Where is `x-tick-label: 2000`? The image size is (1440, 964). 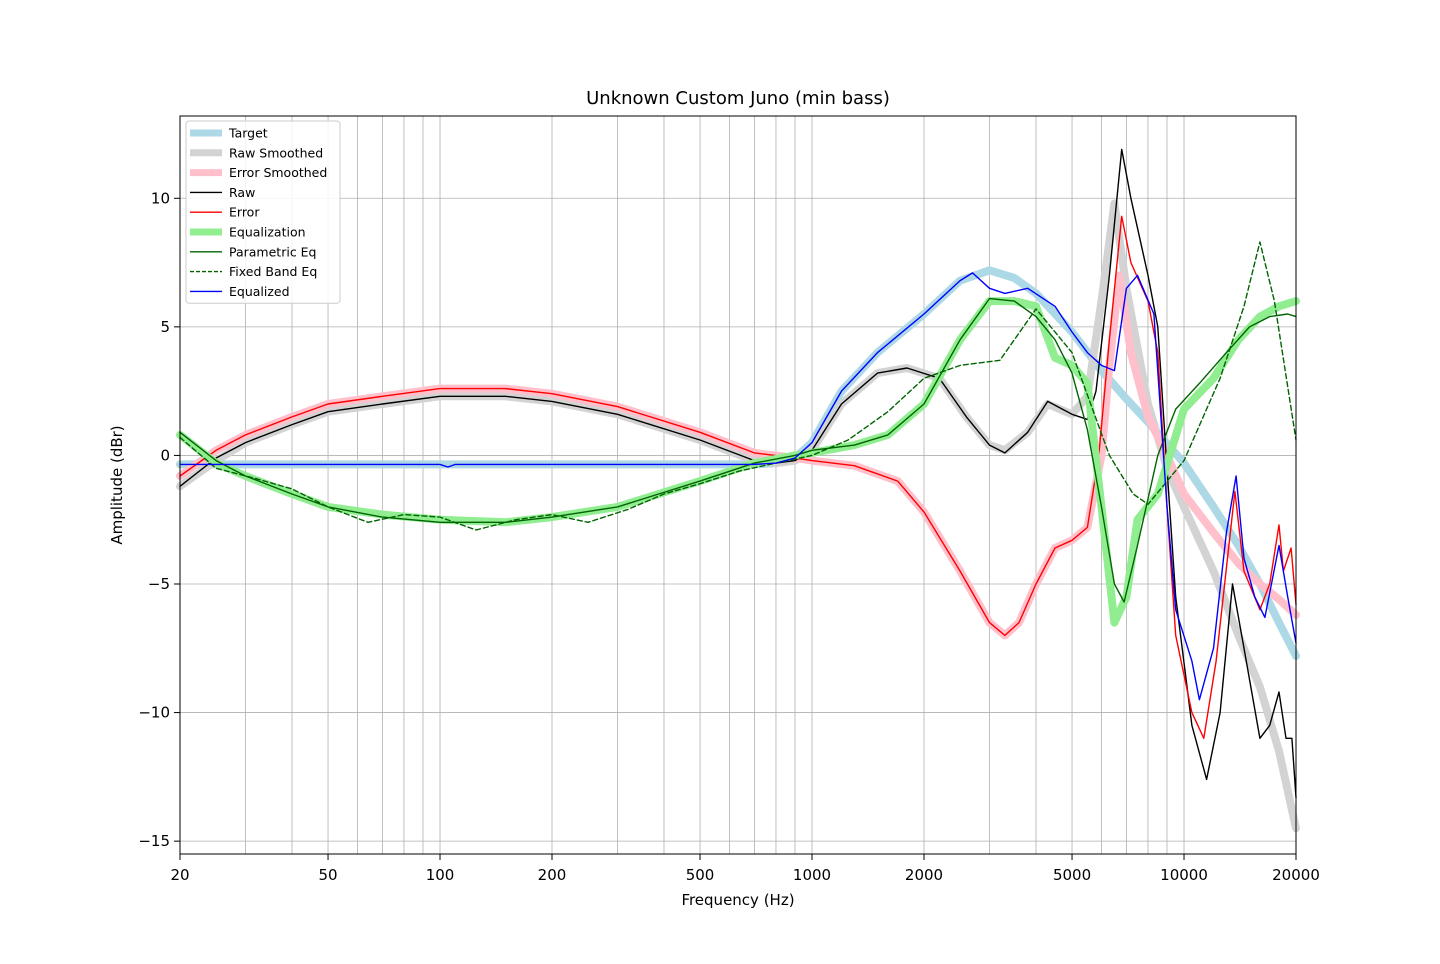 x-tick-label: 2000 is located at coordinates (924, 875).